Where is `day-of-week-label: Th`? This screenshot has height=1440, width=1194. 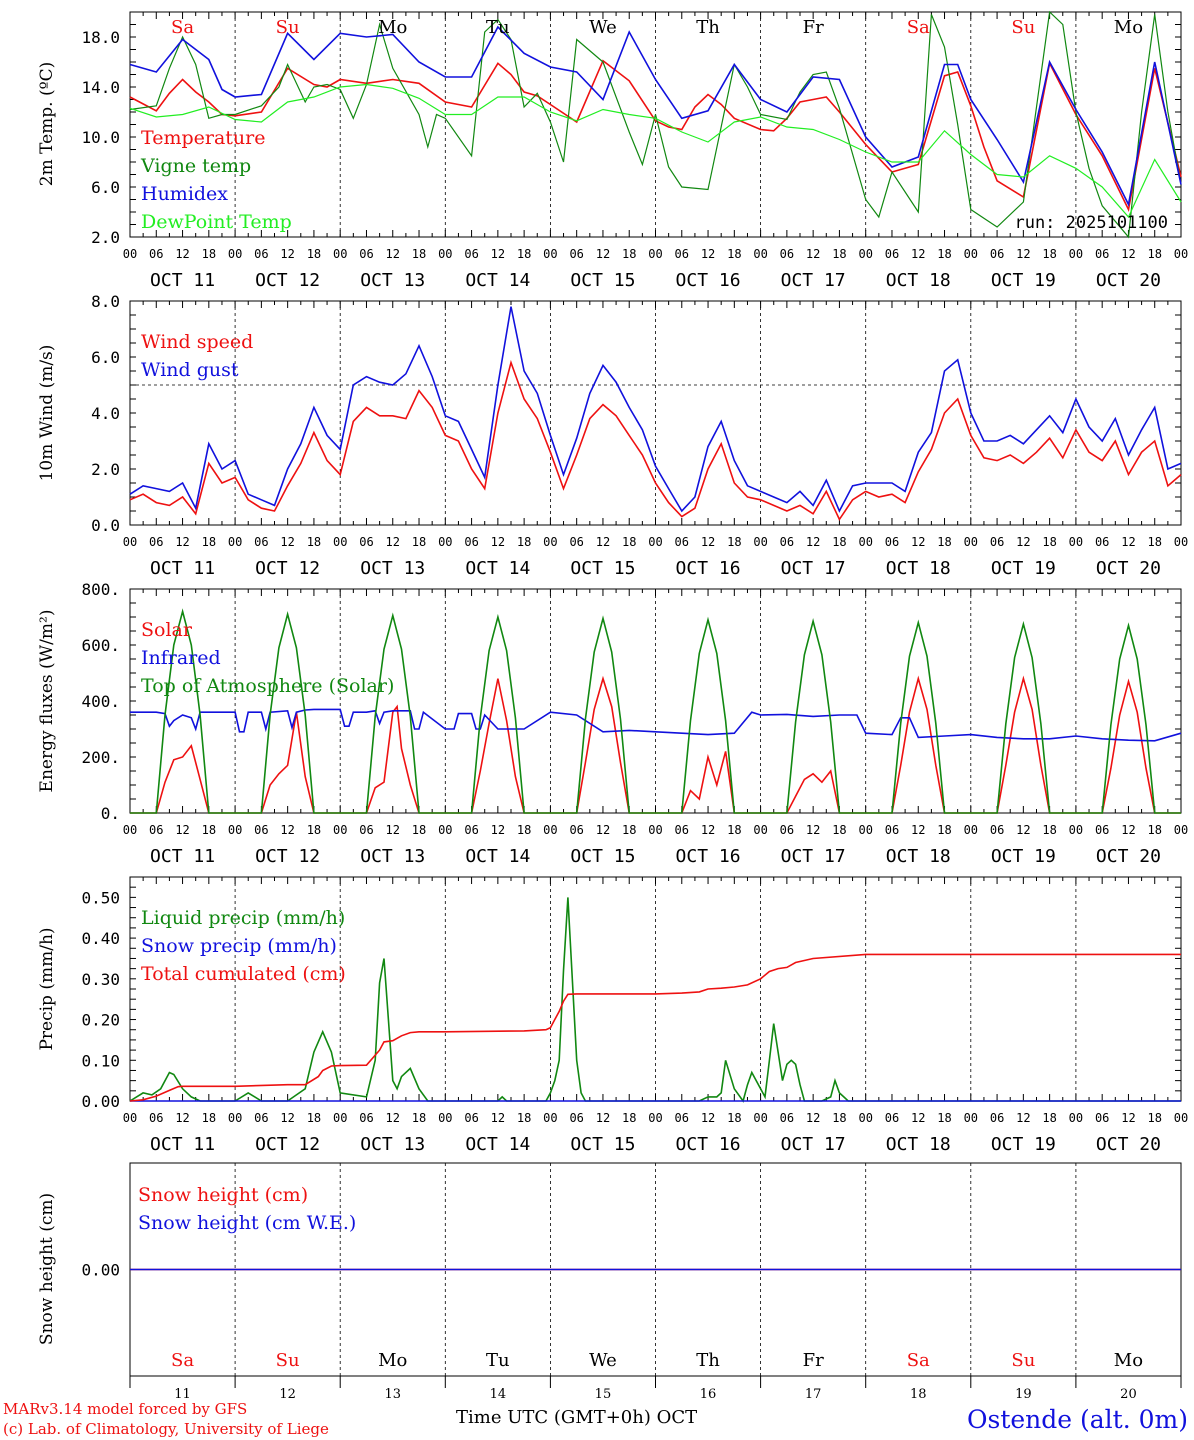 day-of-week-label: Th is located at coordinates (708, 1360).